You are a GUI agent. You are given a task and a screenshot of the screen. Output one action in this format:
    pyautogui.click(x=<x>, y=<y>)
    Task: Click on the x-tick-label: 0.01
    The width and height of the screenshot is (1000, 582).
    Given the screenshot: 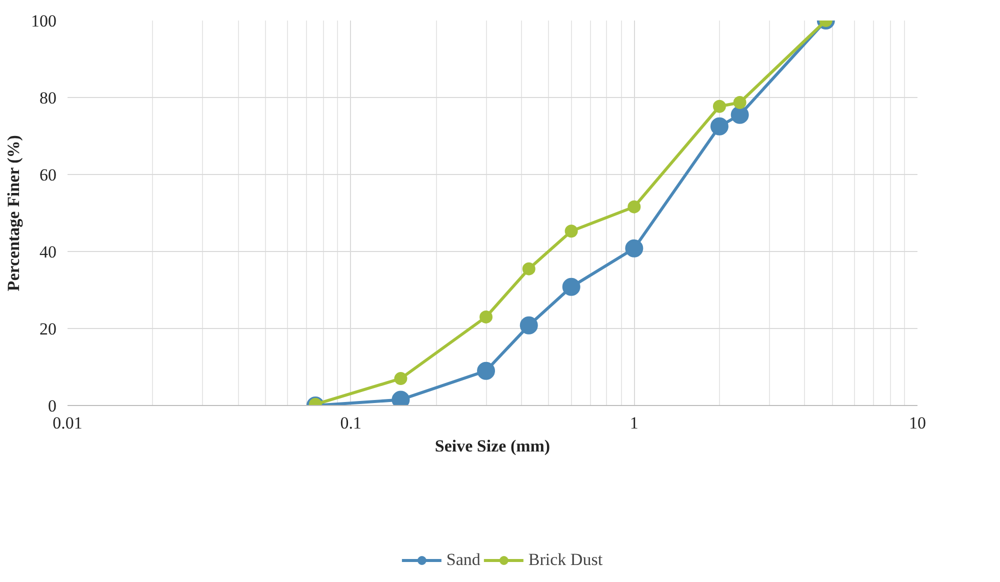 What is the action you would take?
    pyautogui.click(x=67, y=423)
    